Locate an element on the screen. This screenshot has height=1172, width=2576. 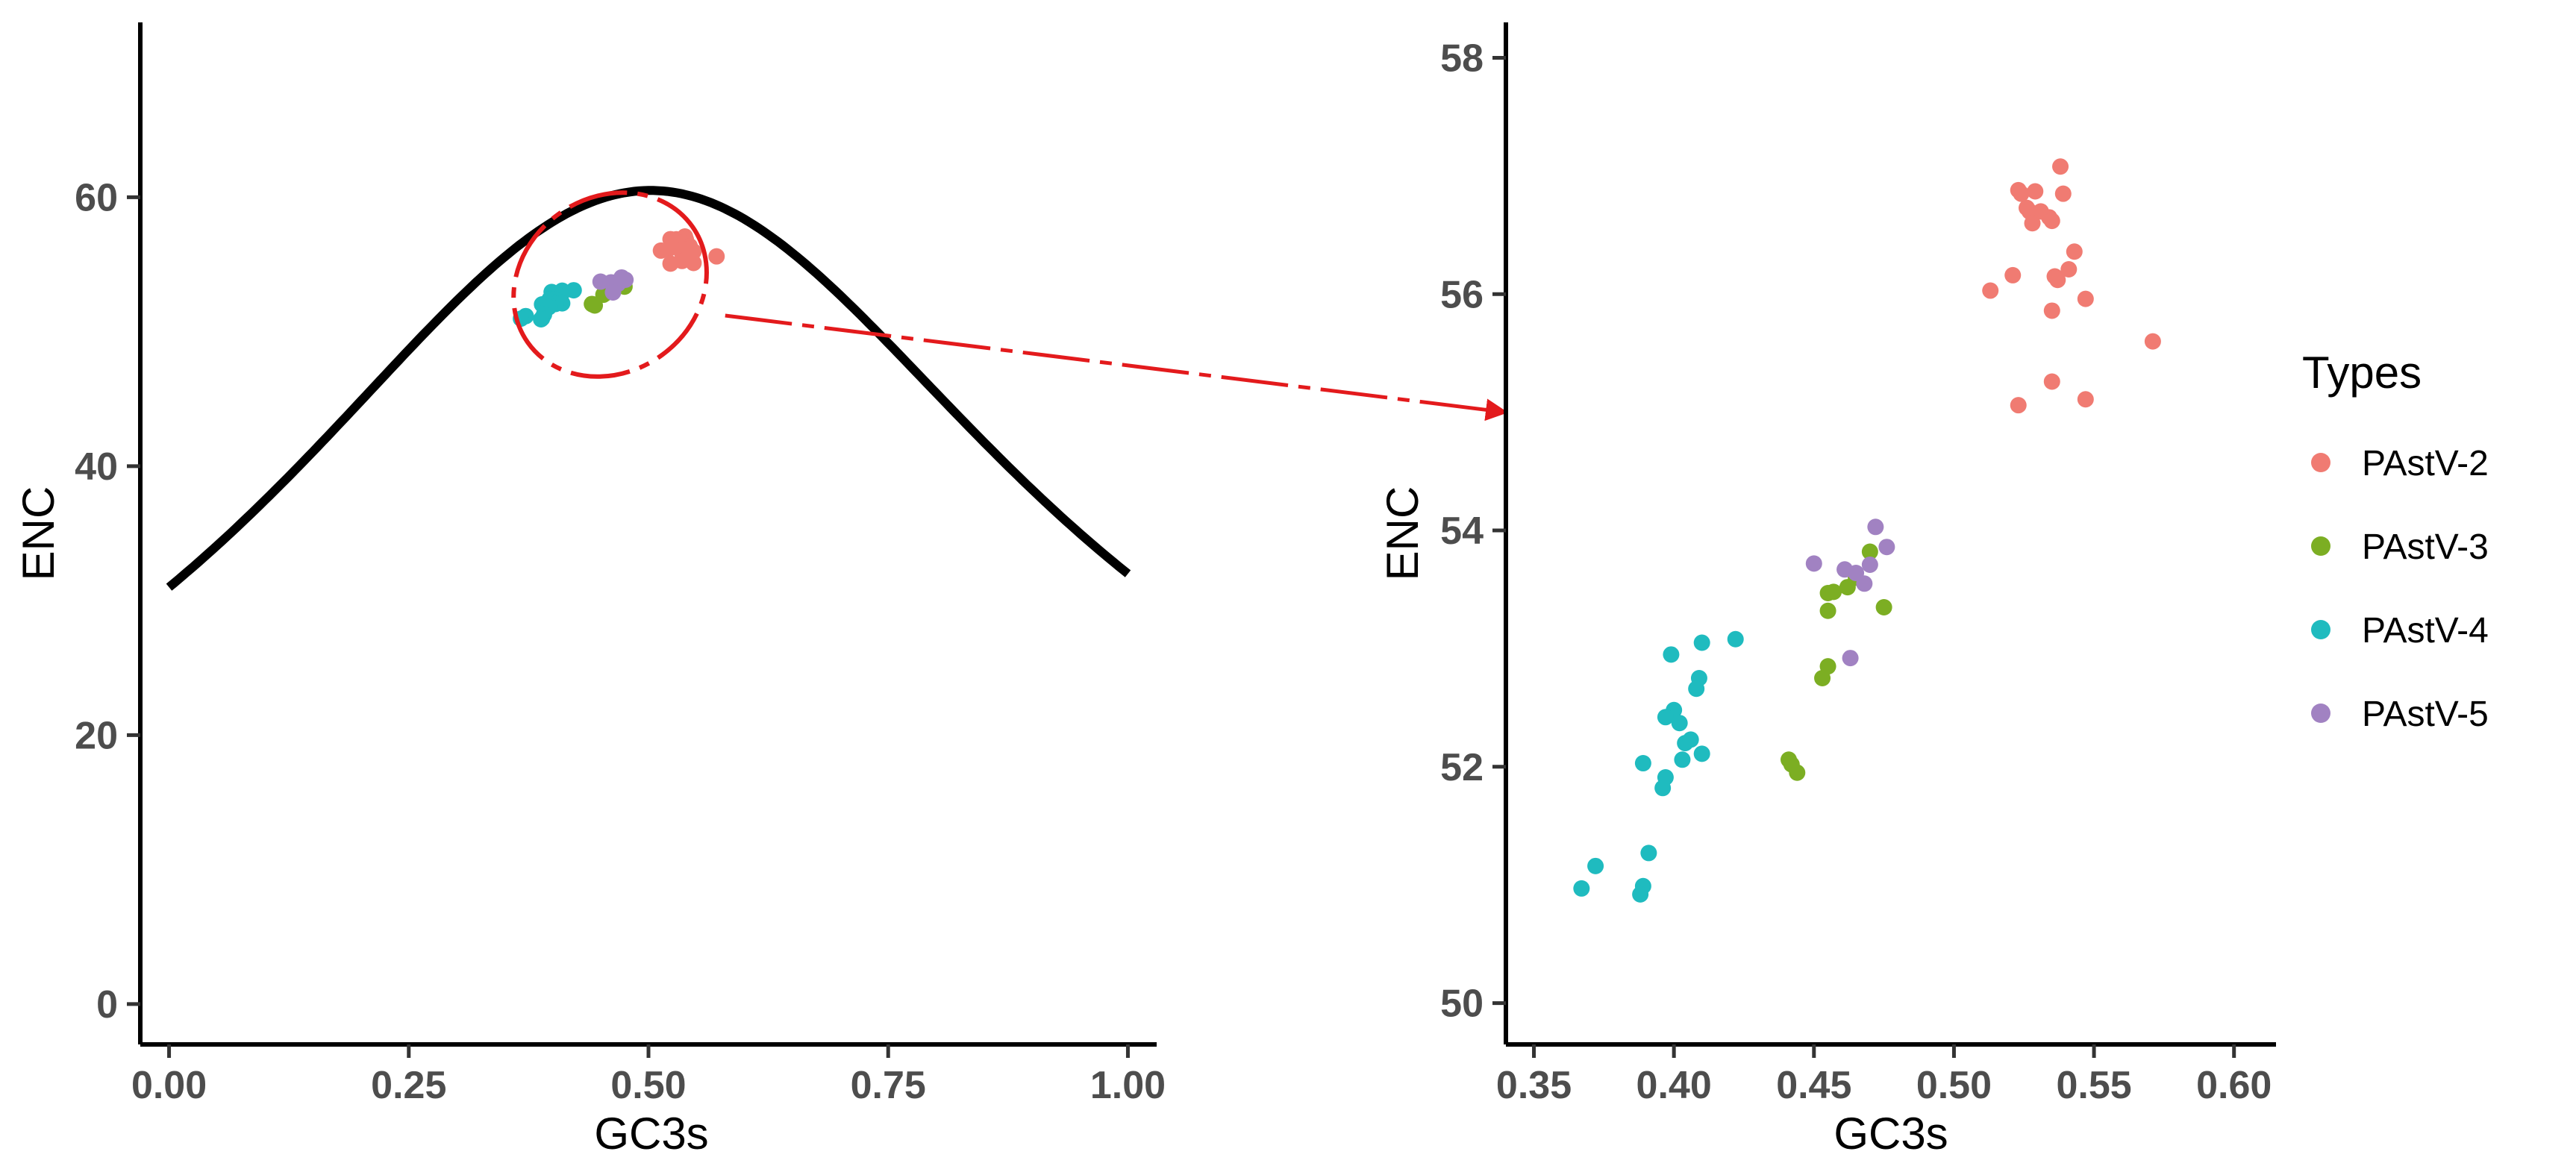
panel-1-y-tick-label: 0 is located at coordinates (107, 1005).